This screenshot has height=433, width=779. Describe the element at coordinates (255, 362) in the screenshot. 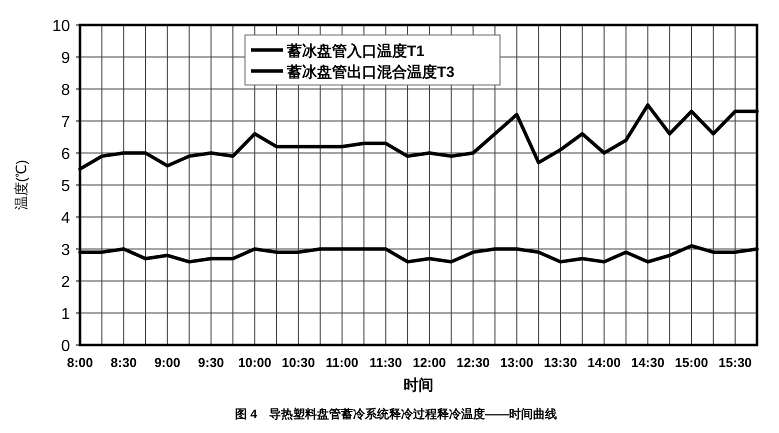

I see `x-tick-label: 10:00` at that location.